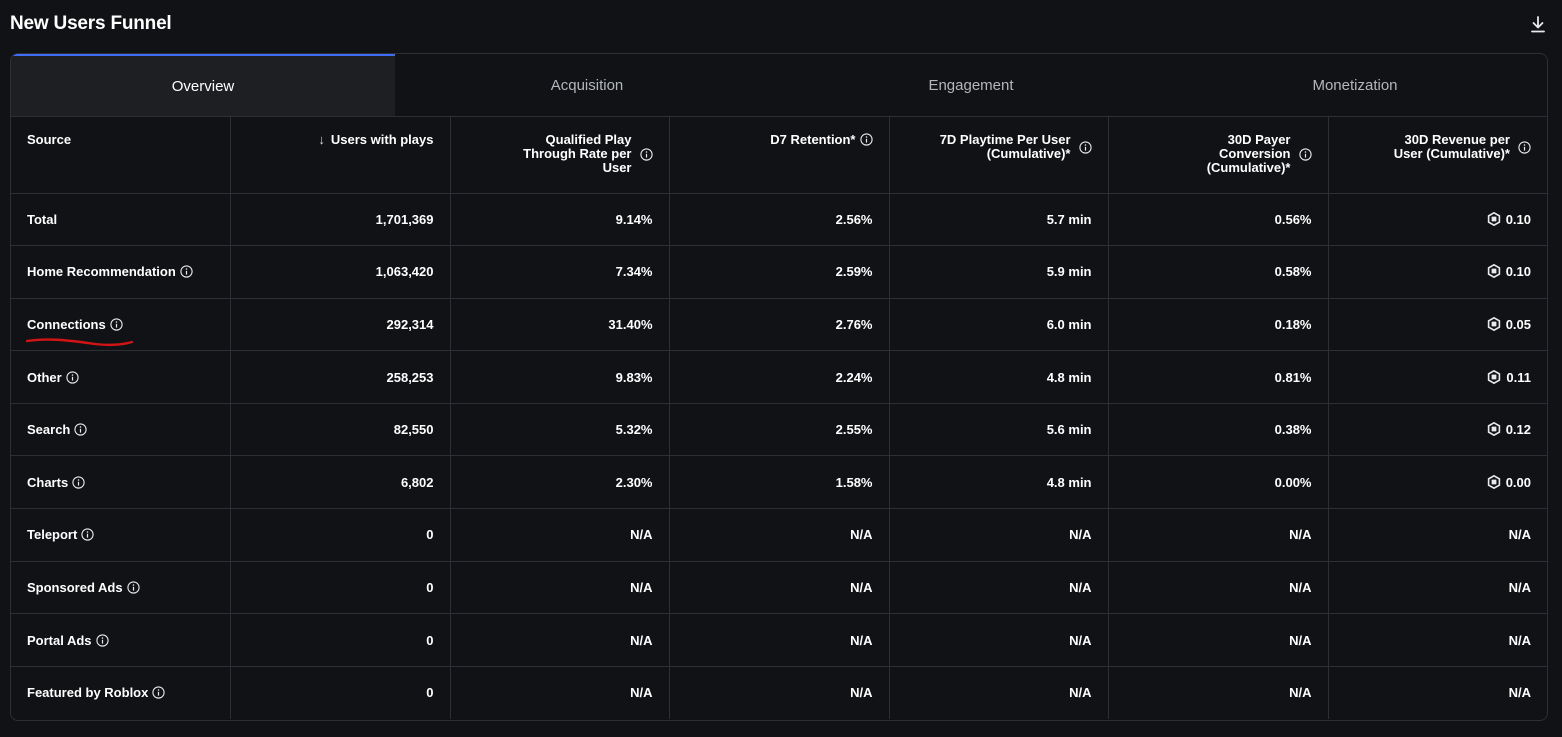 The height and width of the screenshot is (737, 1562). I want to click on source-cell: Featured by Roblox, so click(121, 692).